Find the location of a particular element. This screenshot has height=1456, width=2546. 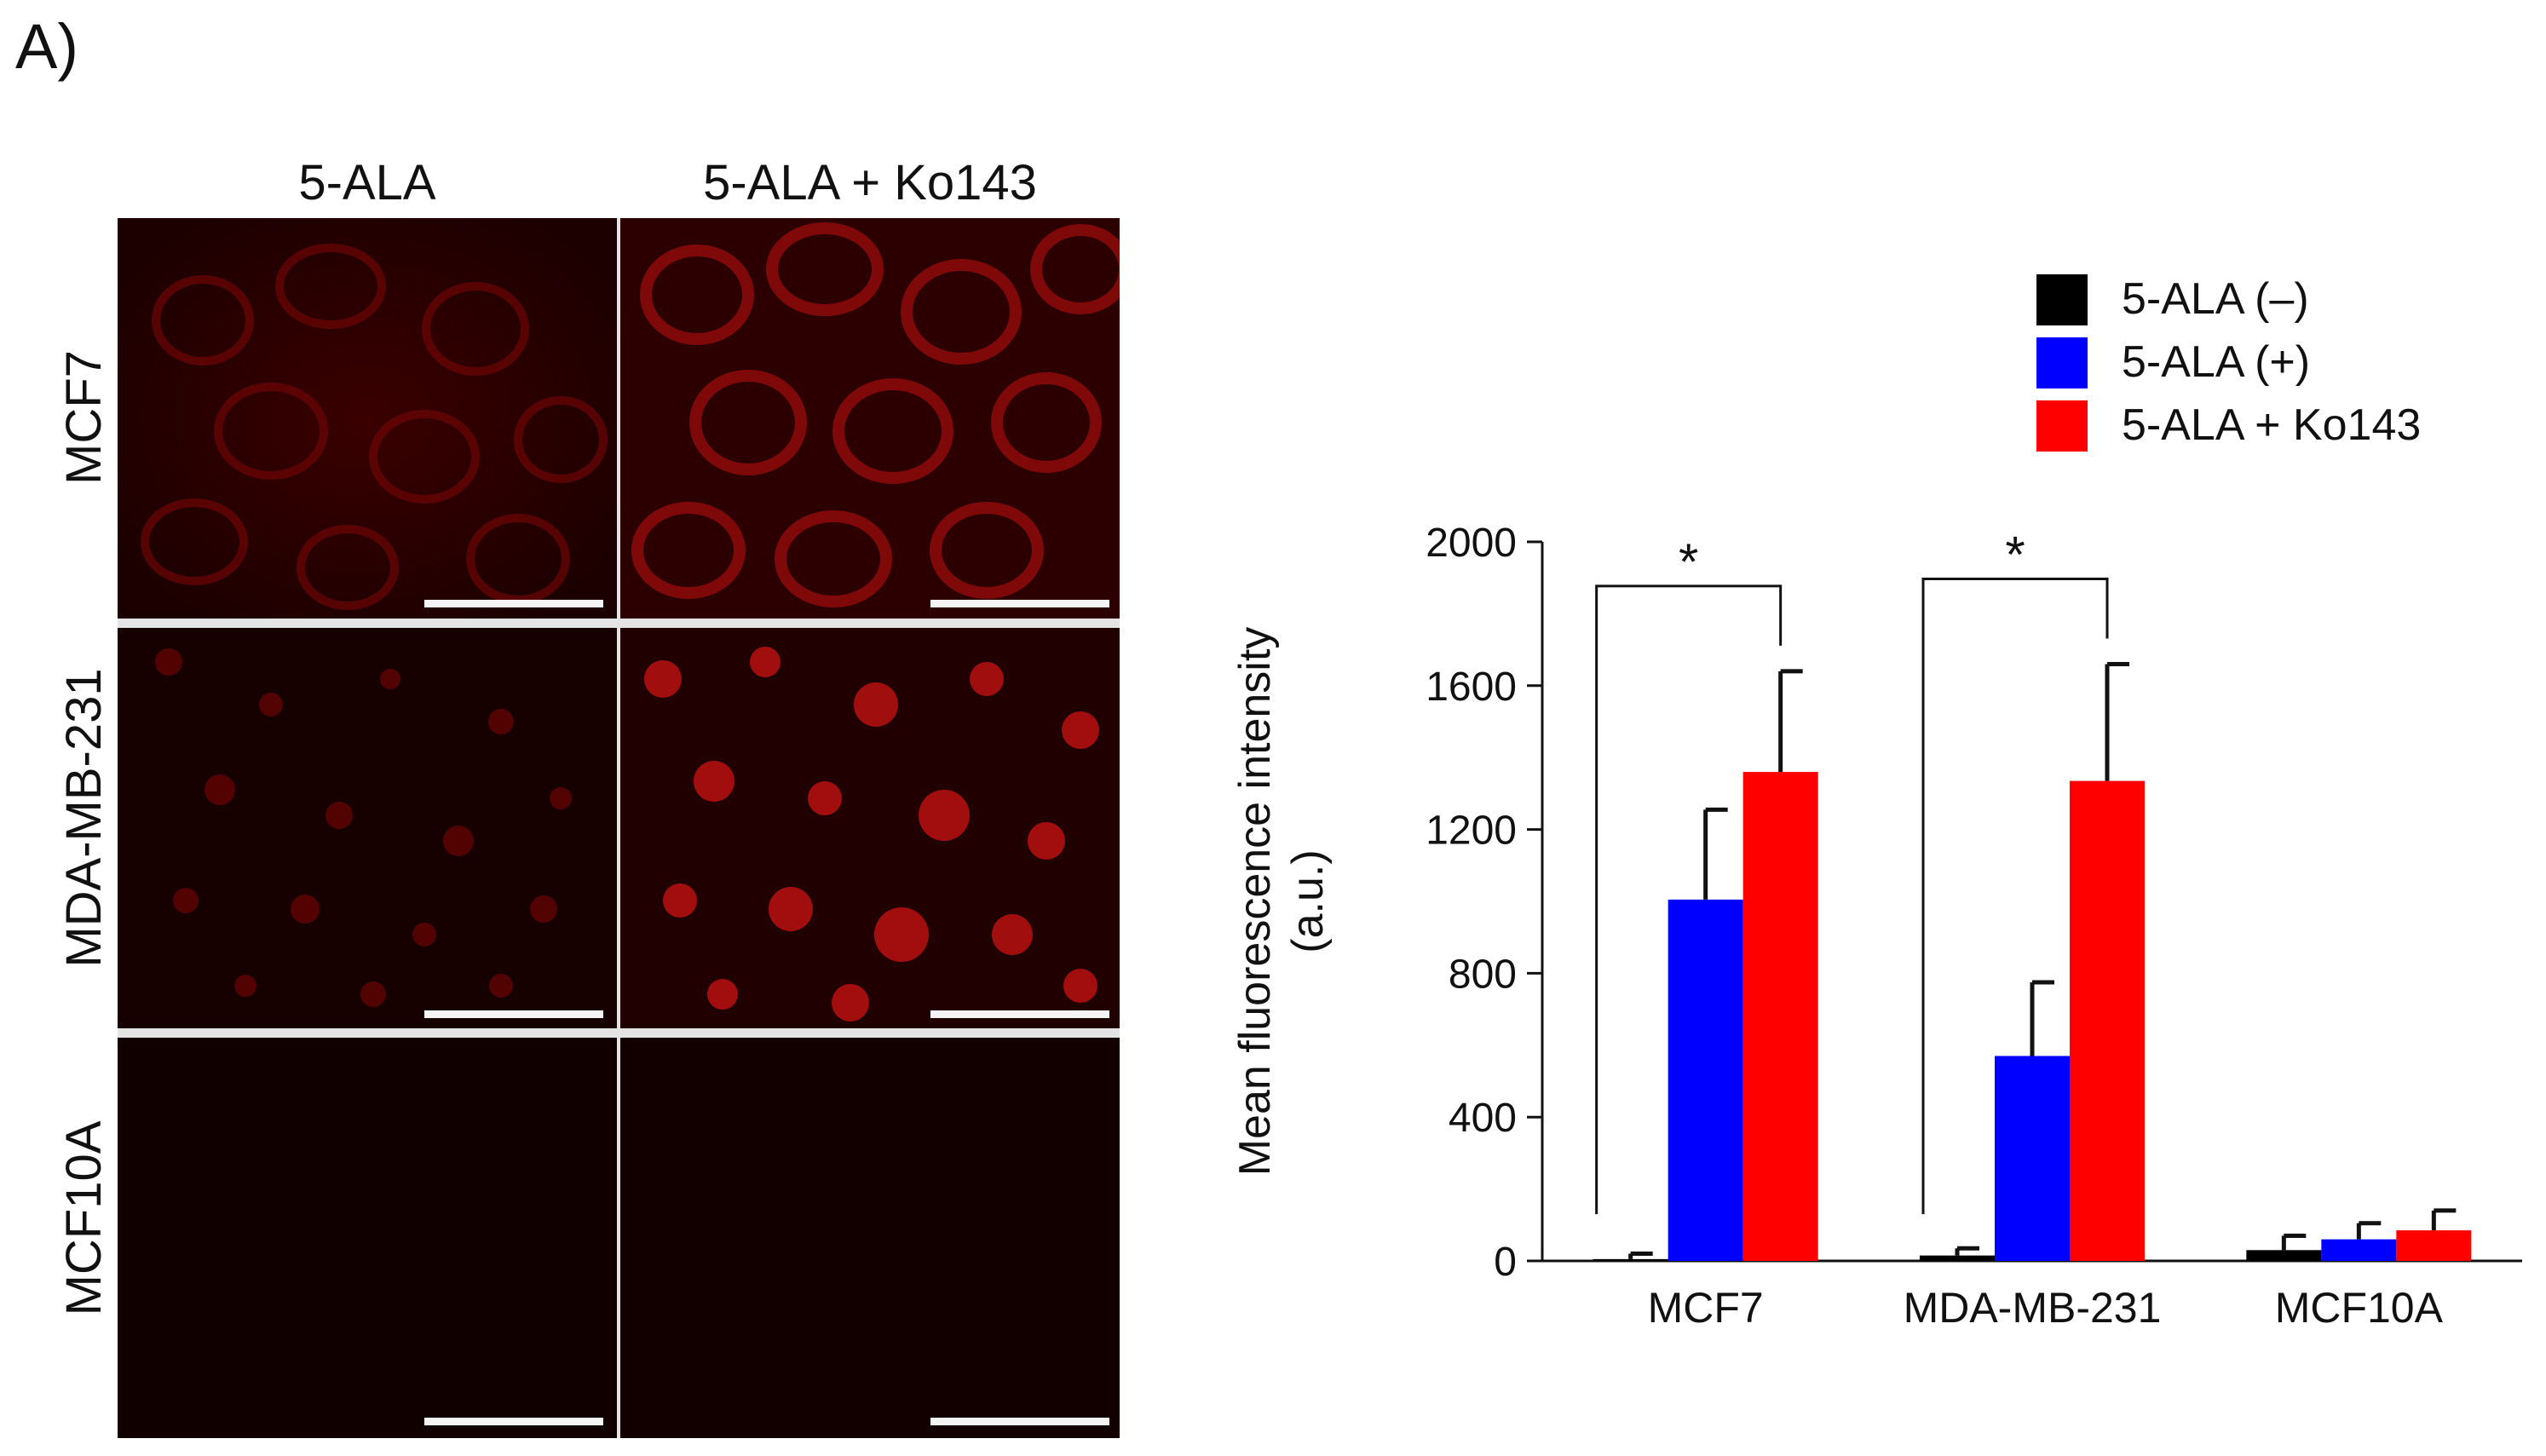

y-tick-label: 1200 is located at coordinates (1471, 831).